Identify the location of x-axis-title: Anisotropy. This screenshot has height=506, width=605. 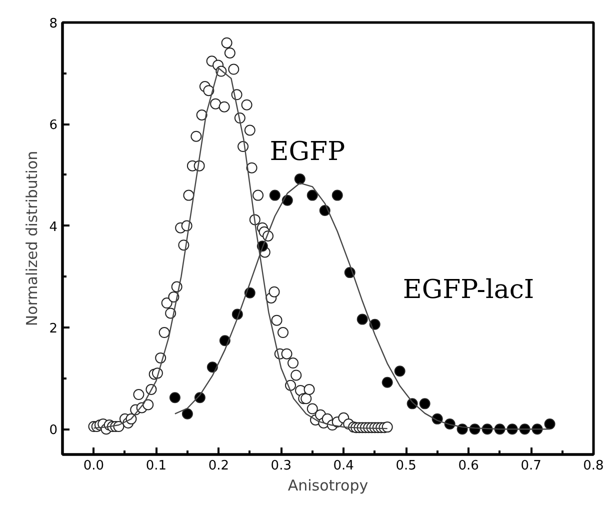
(328, 485).